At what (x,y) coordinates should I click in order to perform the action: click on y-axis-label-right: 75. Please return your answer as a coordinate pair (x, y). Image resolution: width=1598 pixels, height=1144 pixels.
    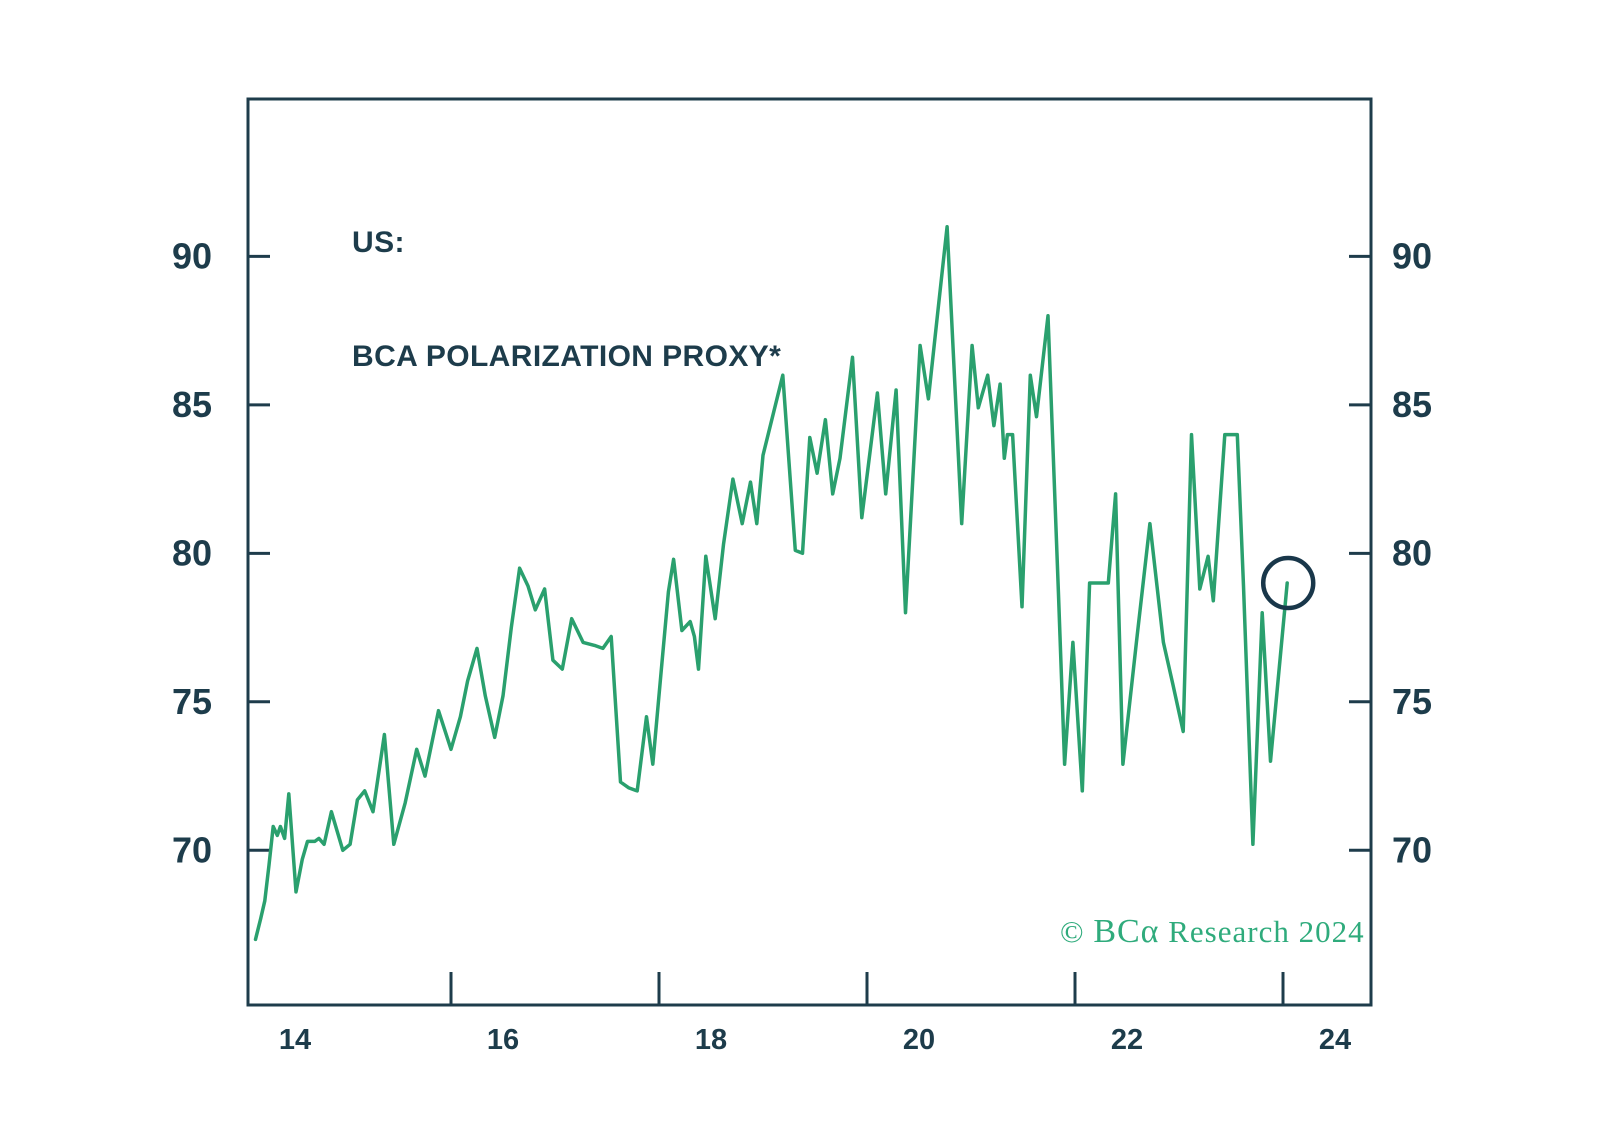
    Looking at the image, I should click on (1412, 701).